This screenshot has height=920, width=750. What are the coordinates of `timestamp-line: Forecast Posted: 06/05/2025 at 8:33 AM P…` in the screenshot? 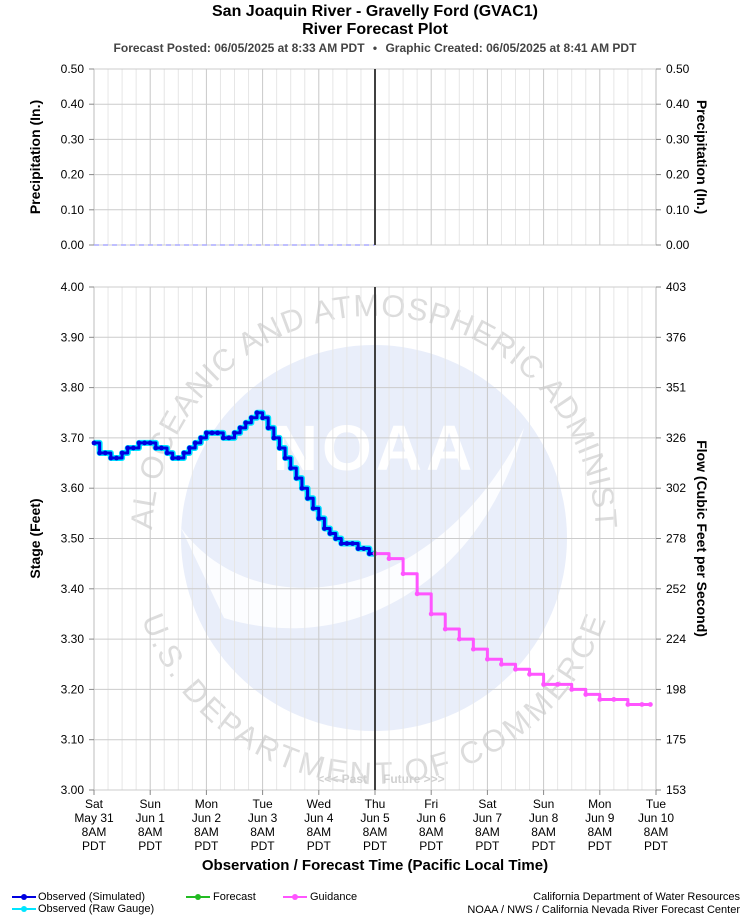 It's located at (375, 48).